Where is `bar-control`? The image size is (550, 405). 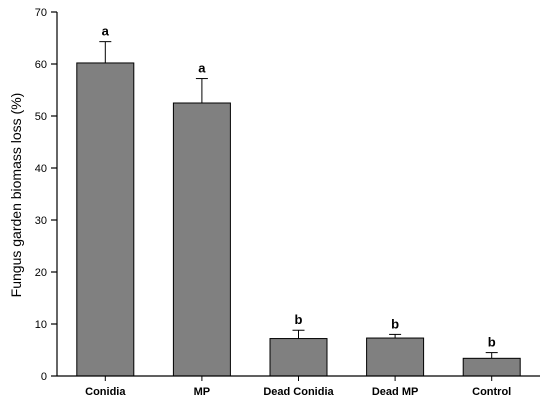 bar-control is located at coordinates (491, 367).